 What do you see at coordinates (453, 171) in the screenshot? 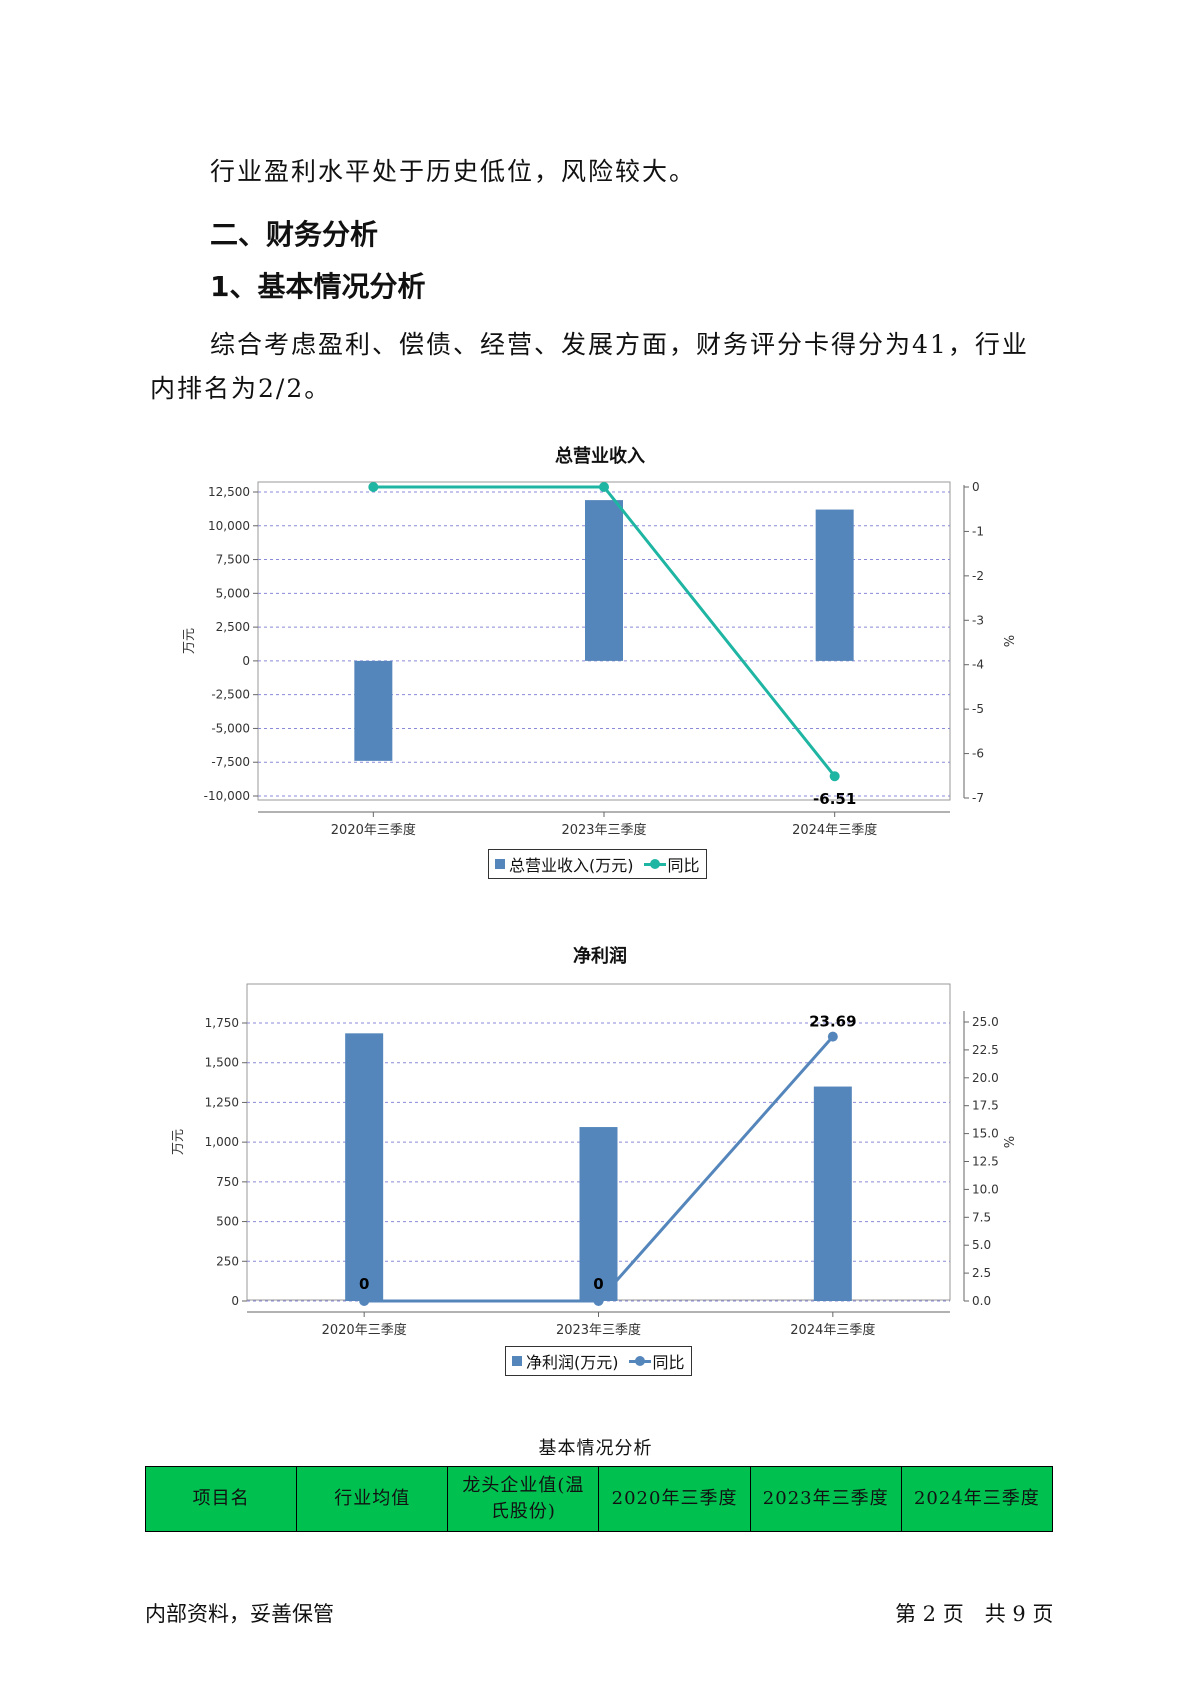
I see `intro-line: 行业盈利水平处于历史低位，风险较大。` at bounding box center [453, 171].